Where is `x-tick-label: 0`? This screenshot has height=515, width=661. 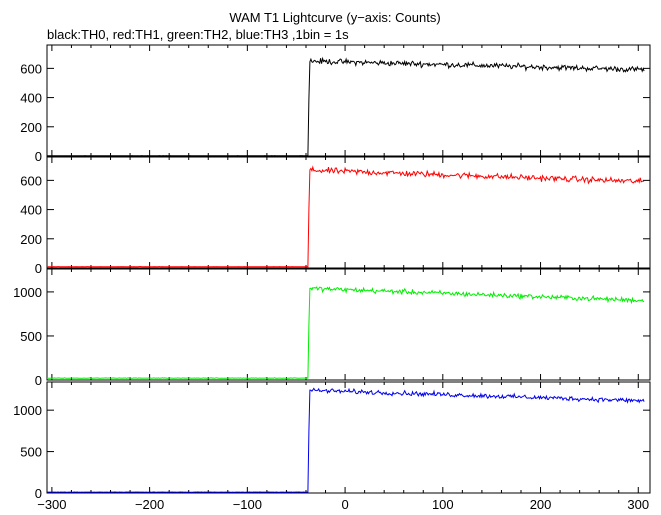
x-tick-label: 0 is located at coordinates (344, 504).